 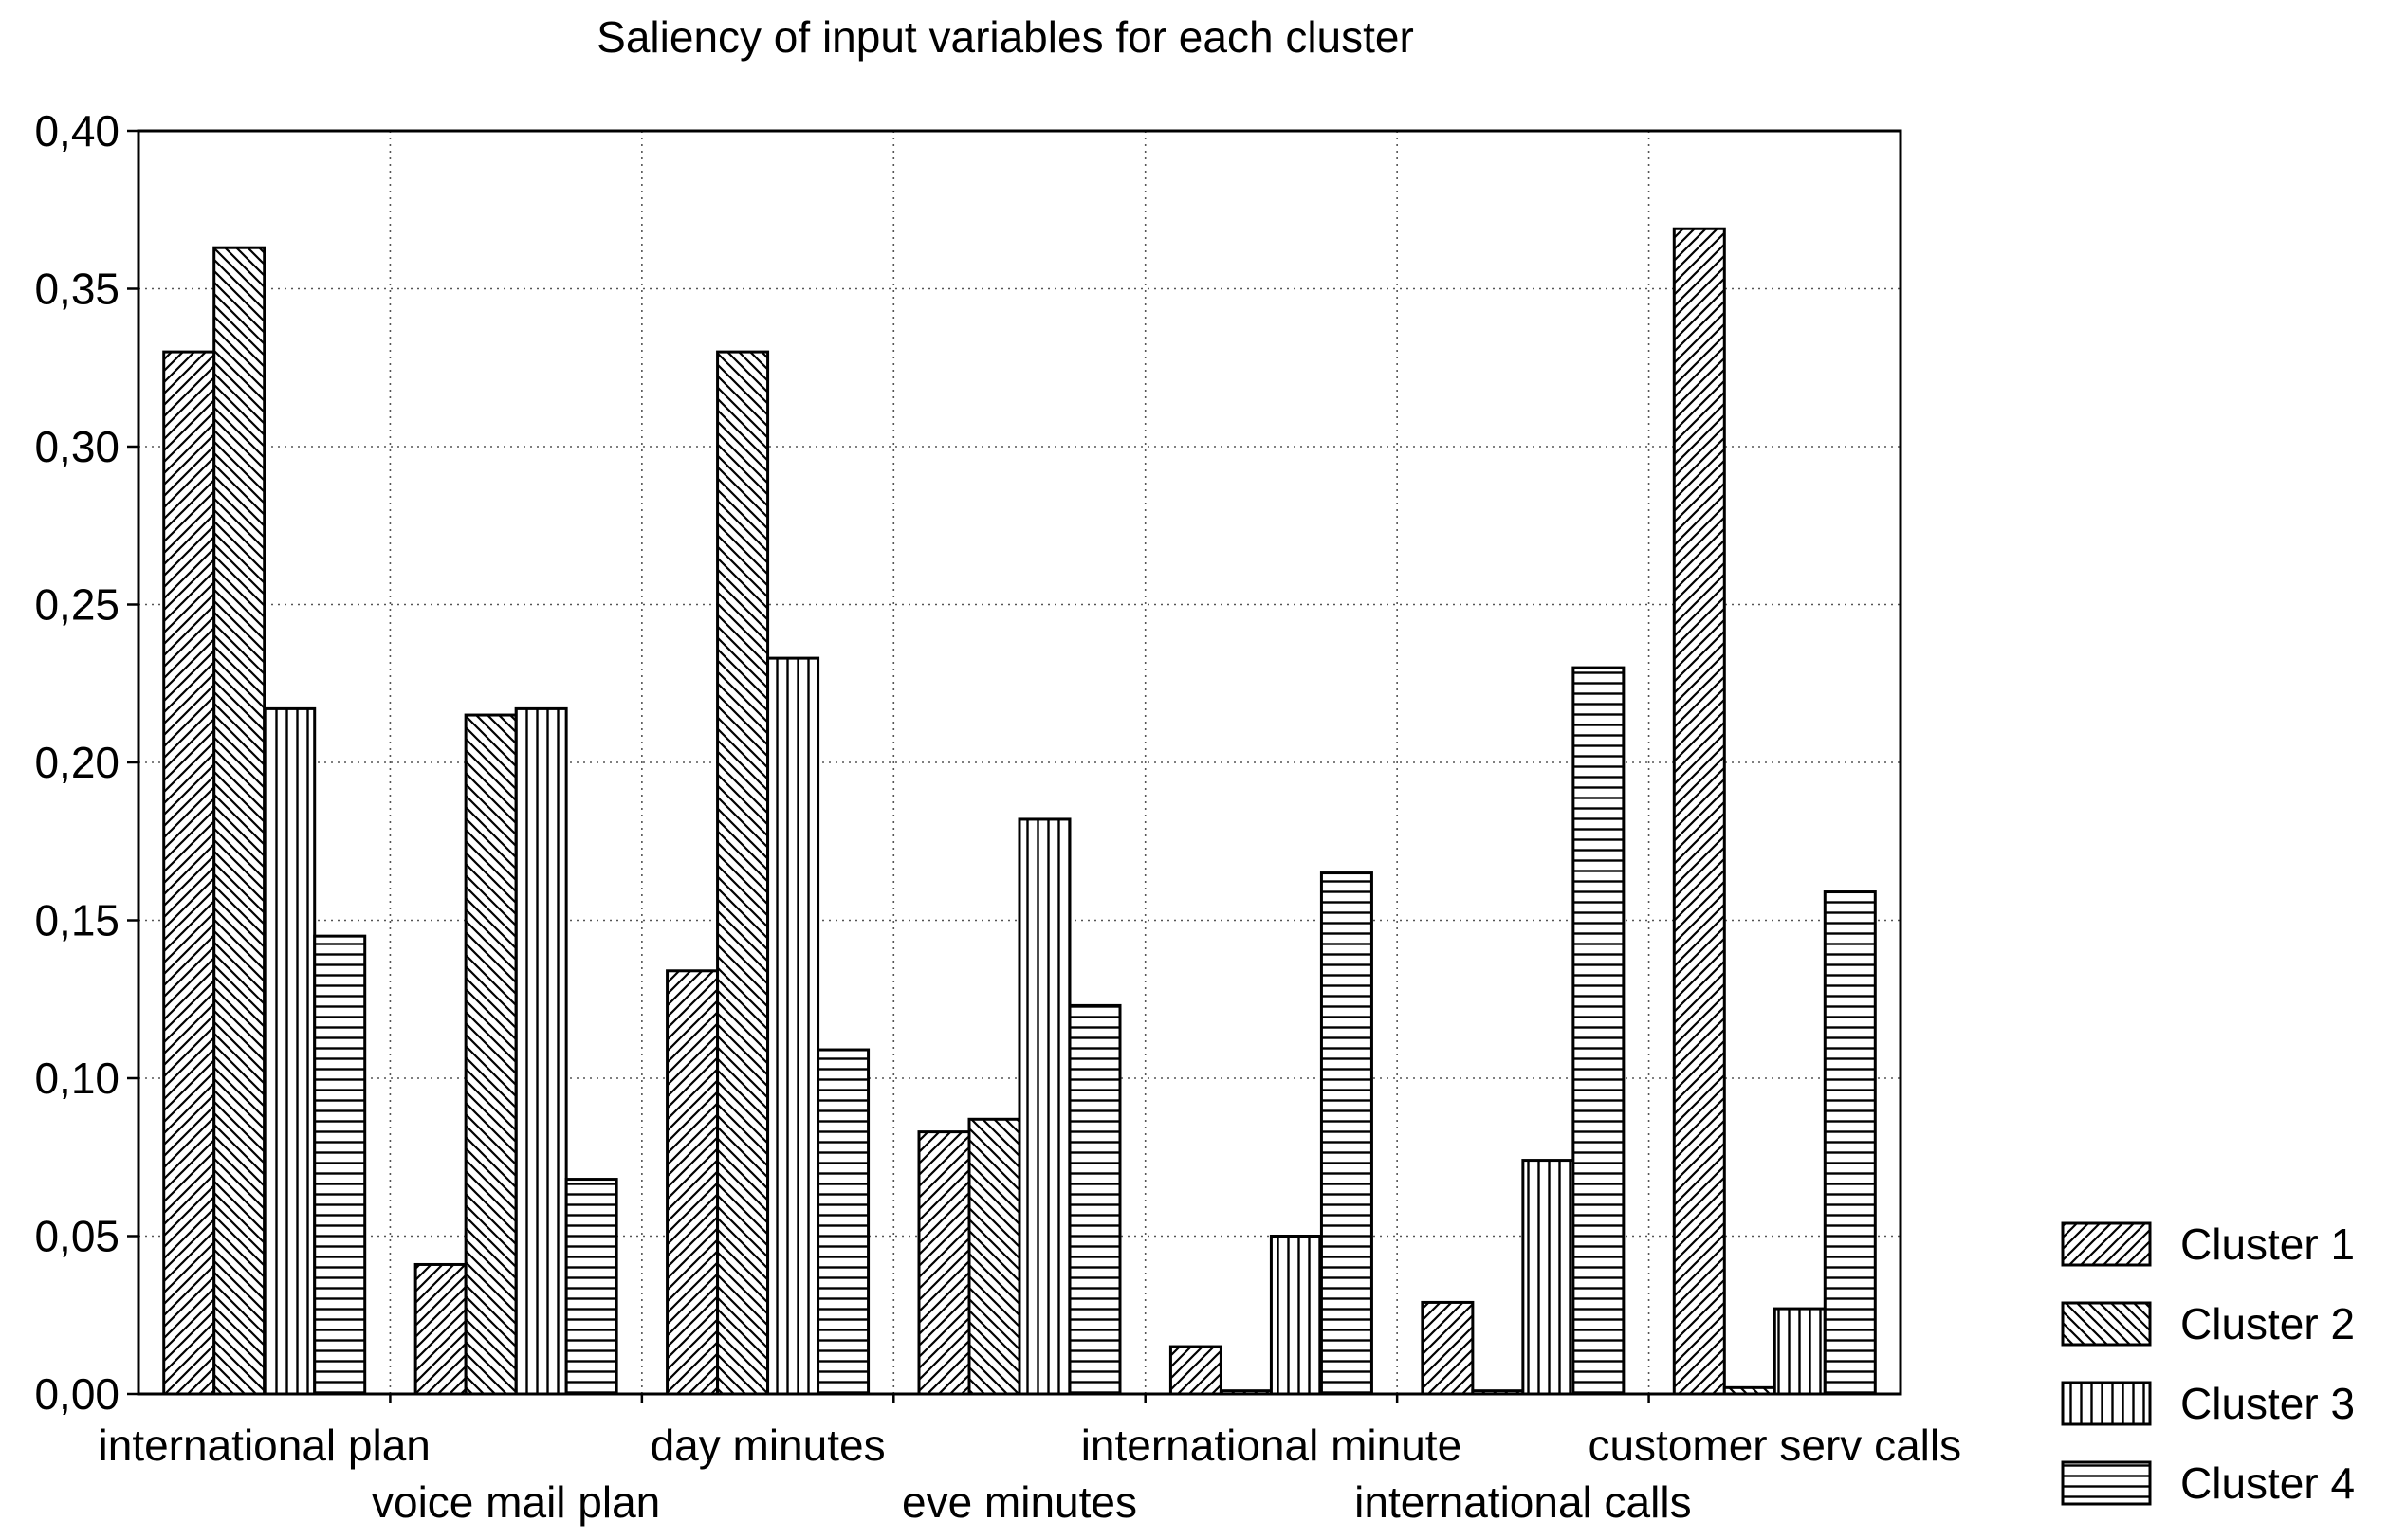 What do you see at coordinates (1522, 1502) in the screenshot?
I see `x-category-label: international calls` at bounding box center [1522, 1502].